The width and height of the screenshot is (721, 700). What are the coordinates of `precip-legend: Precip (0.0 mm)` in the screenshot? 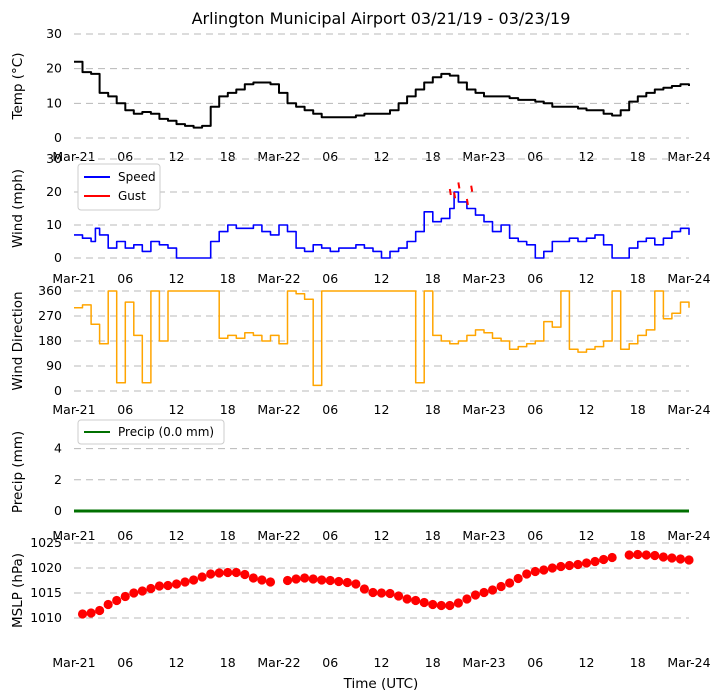 It's located at (151, 432).